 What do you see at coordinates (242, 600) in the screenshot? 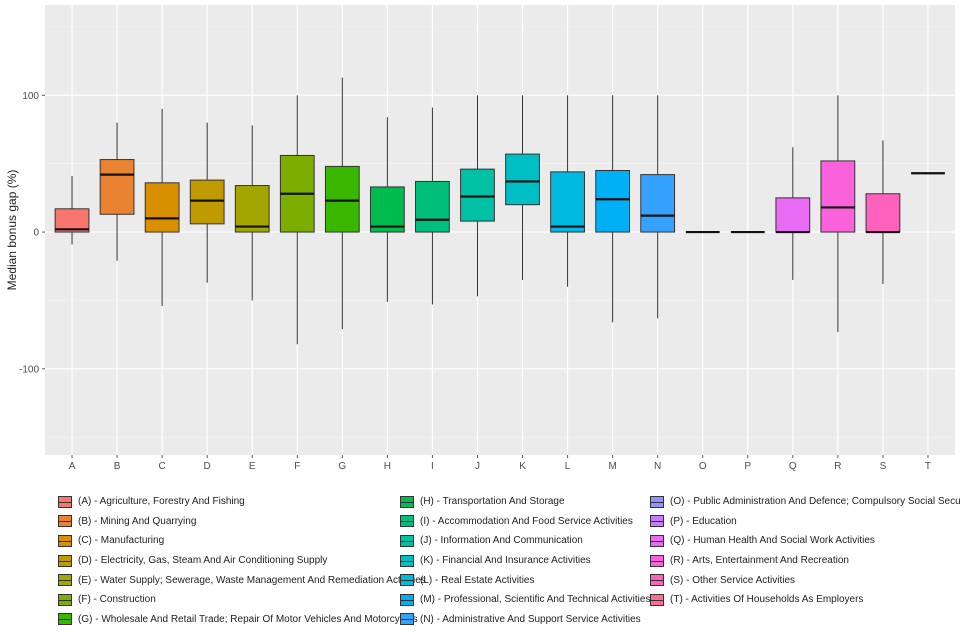
I see `legend-item: (F) - Construction` at bounding box center [242, 600].